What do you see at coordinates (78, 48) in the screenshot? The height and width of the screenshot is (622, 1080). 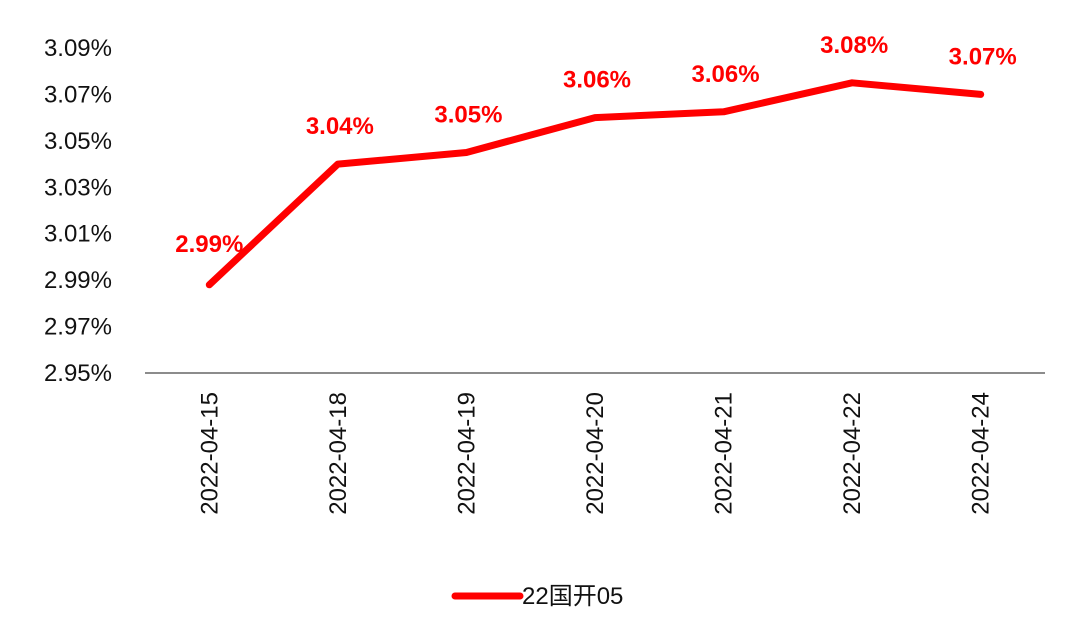 I see `y-tick-label: 3.09%` at bounding box center [78, 48].